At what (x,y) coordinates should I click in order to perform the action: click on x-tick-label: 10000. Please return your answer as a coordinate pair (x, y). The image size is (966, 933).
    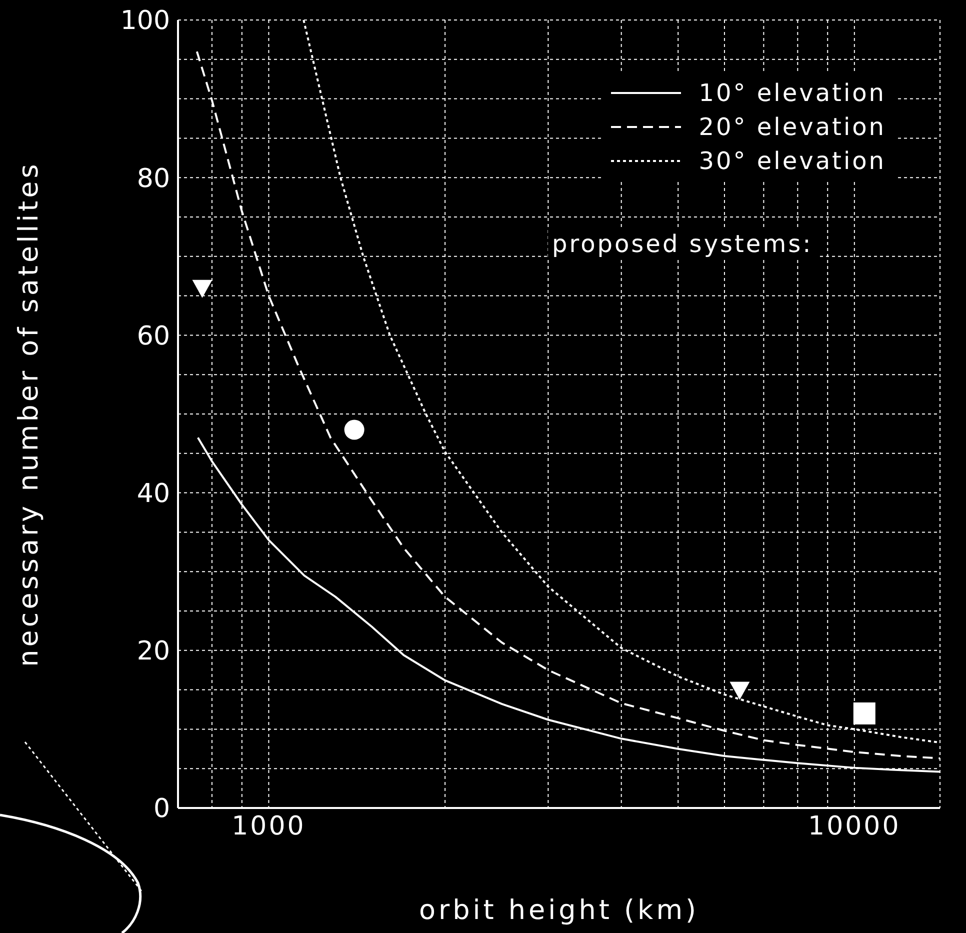
    Looking at the image, I should click on (854, 826).